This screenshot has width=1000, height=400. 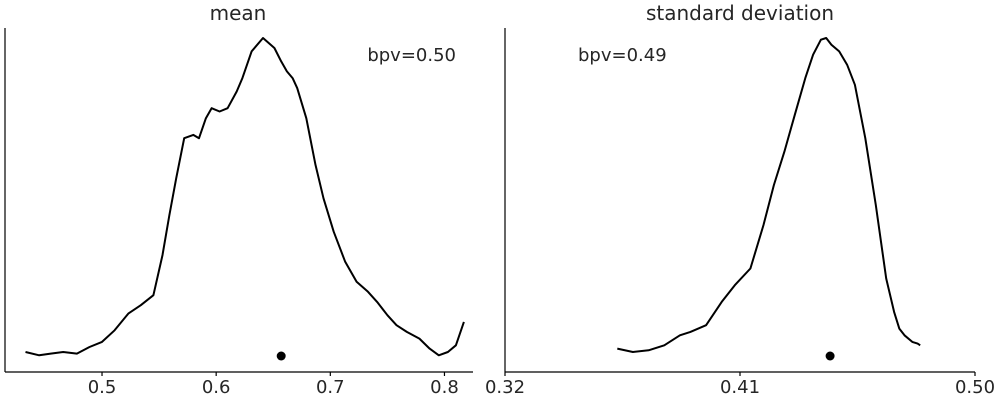 What do you see at coordinates (740, 387) in the screenshot?
I see `x-tick-label: 0.41` at bounding box center [740, 387].